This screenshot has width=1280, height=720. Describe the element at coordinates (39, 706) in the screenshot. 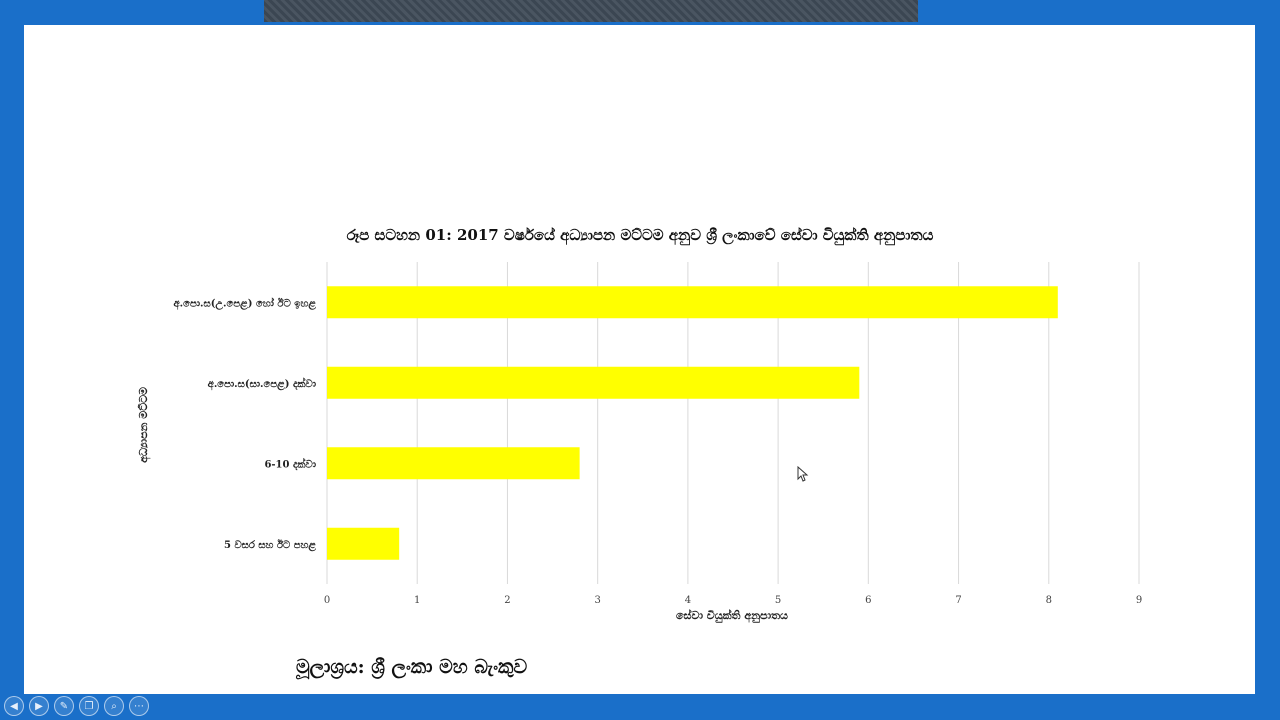

I see `next-icon: ▶` at that location.